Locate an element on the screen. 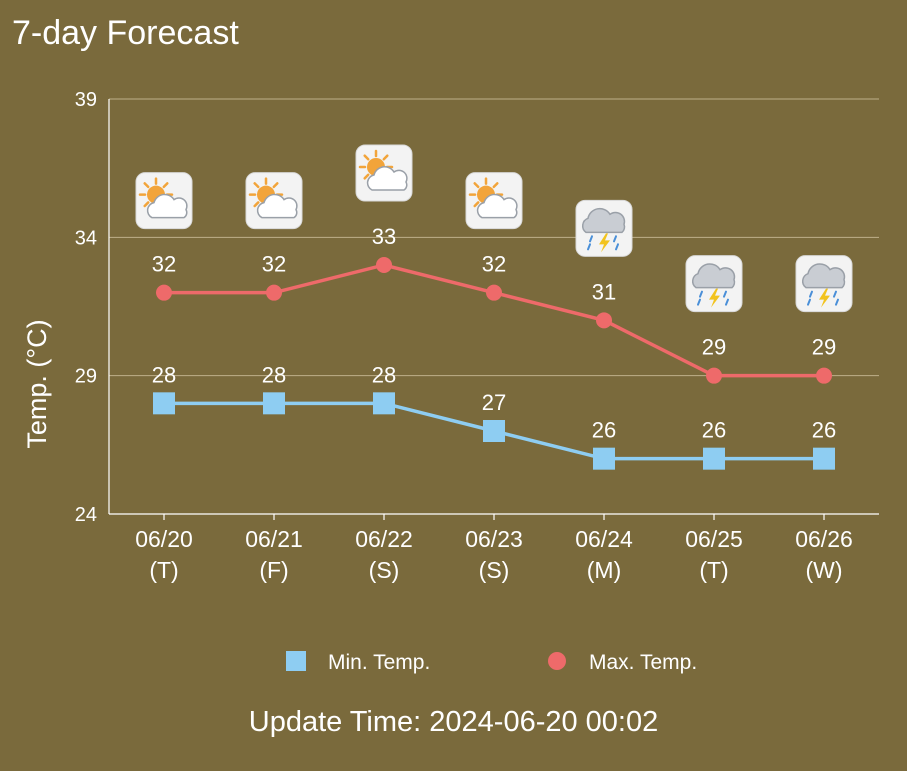 This screenshot has height=771, width=907. y-axis: 24 29 34 39 is located at coordinates (92, 307).